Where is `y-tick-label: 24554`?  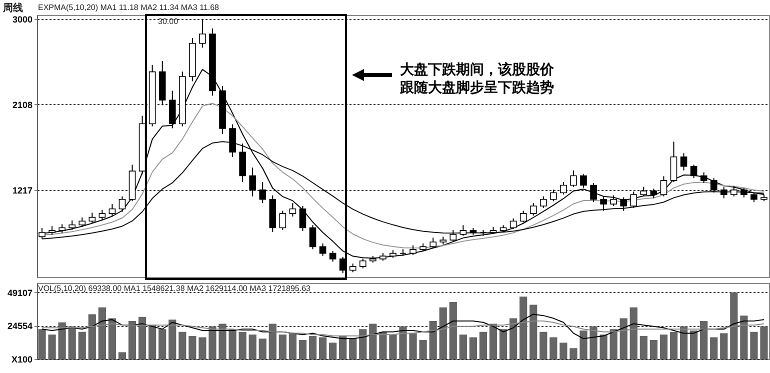
y-tick-label: 24554 is located at coordinates (19, 326).